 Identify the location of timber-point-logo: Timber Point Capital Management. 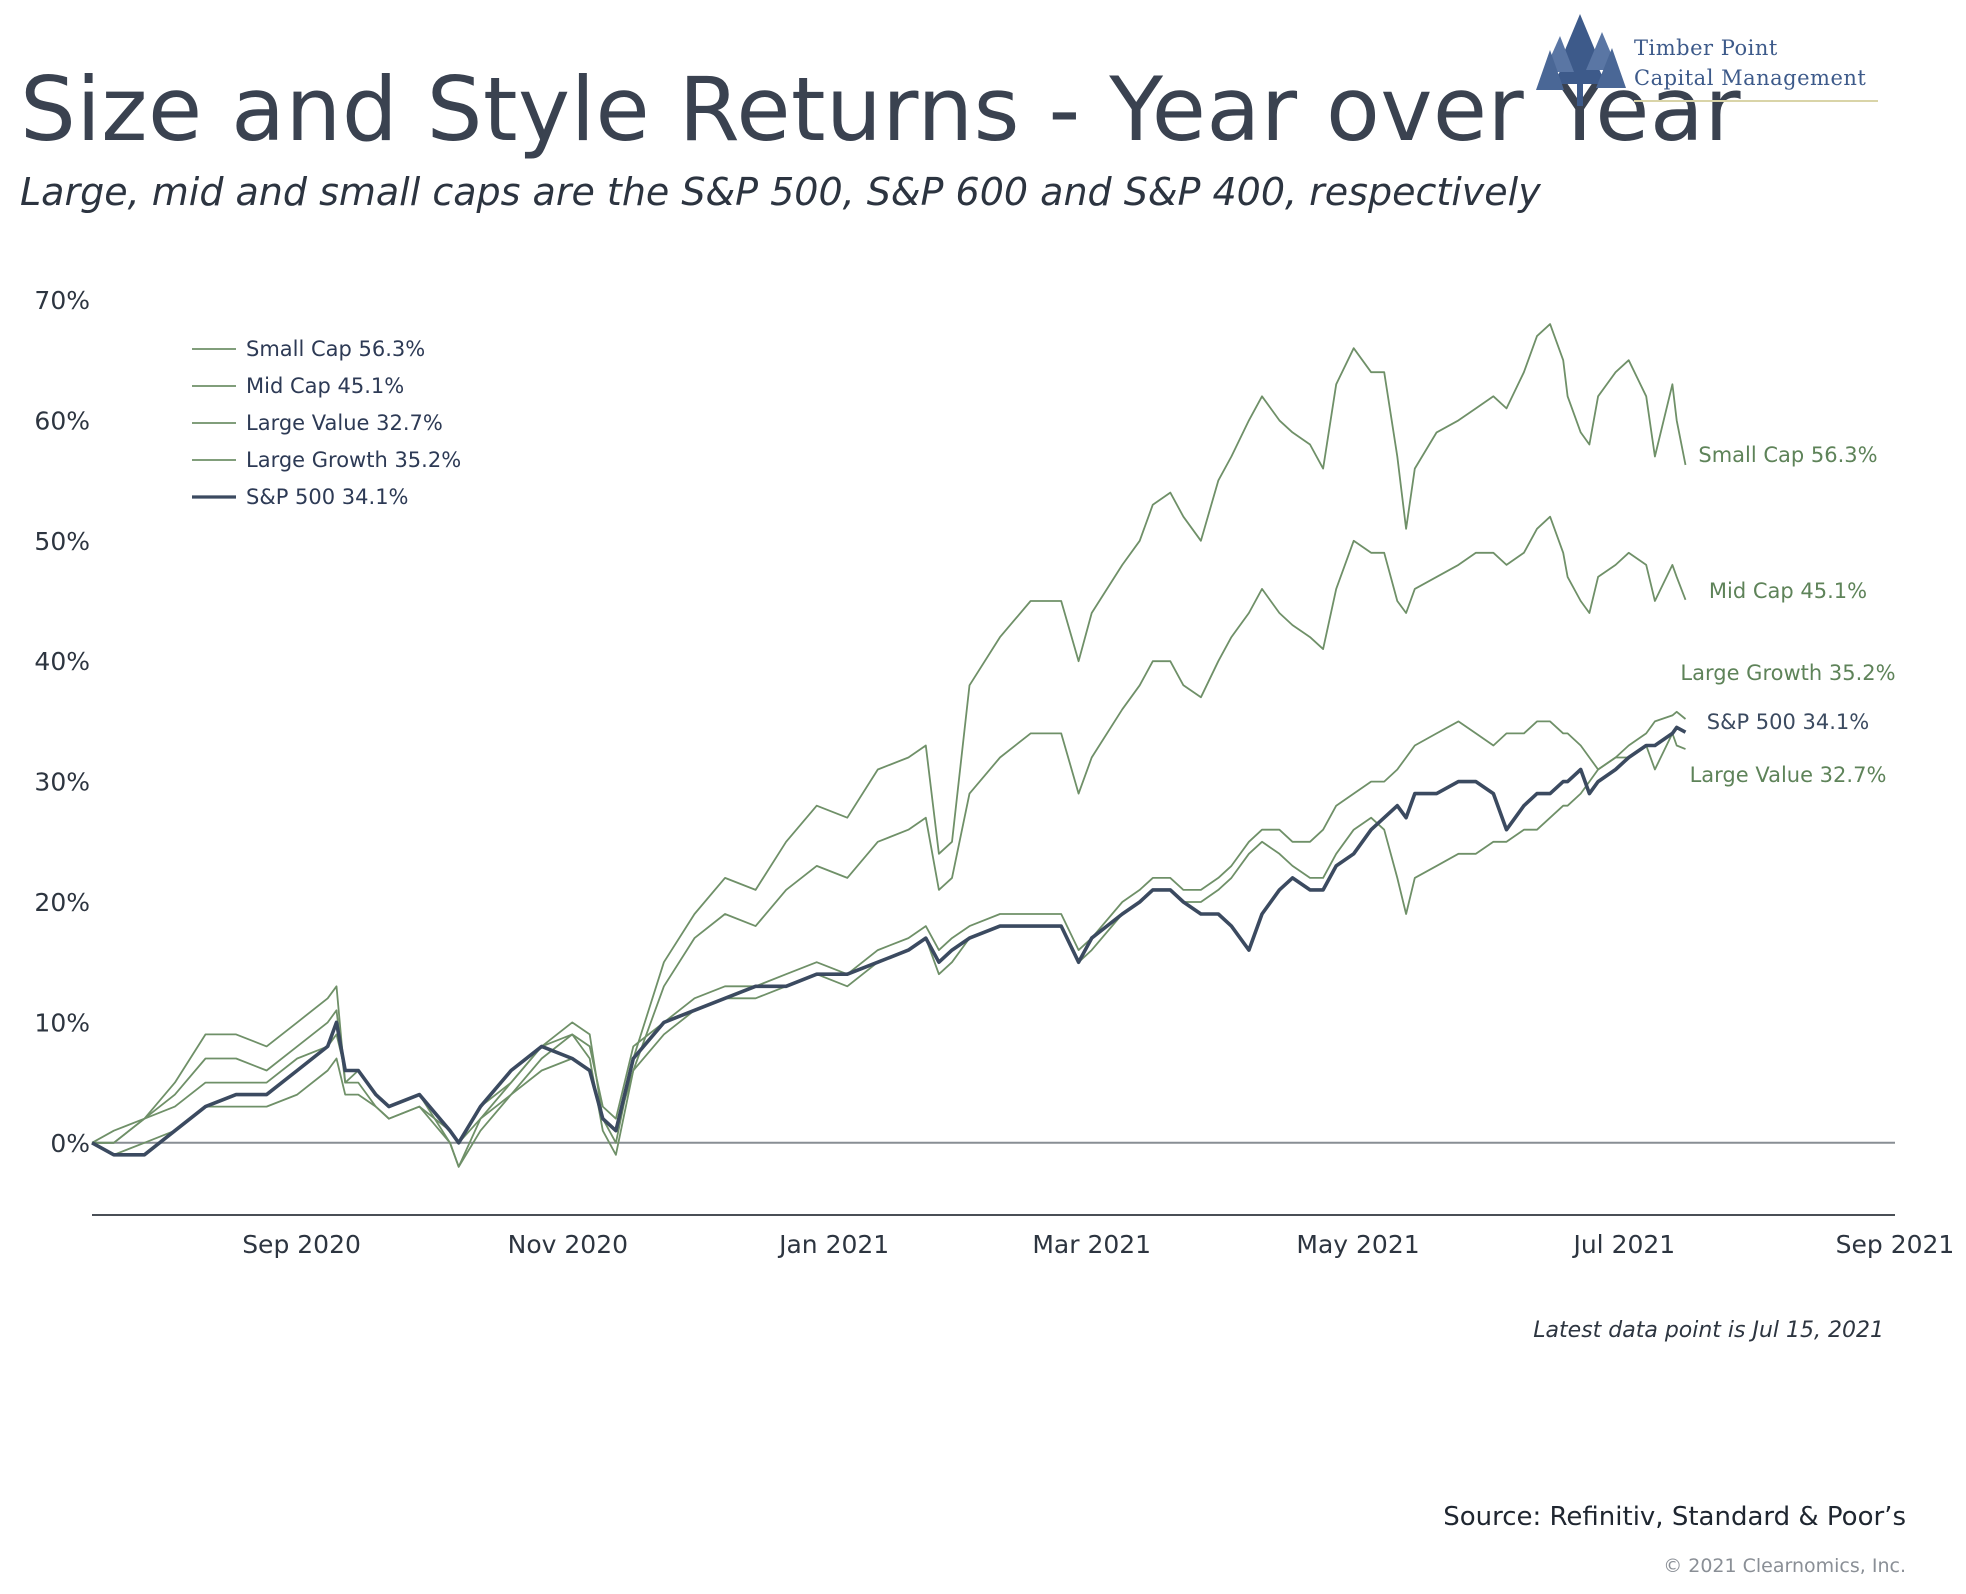
(1740, 60).